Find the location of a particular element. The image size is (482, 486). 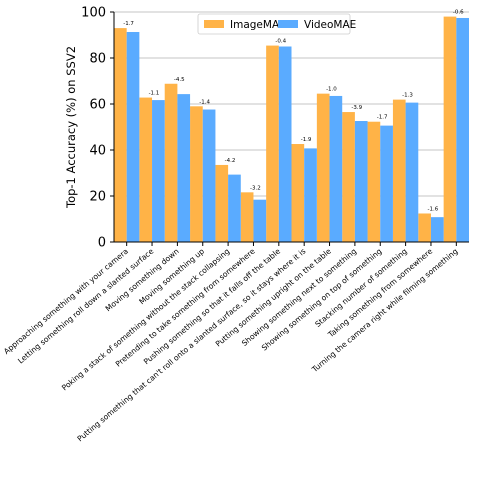

y-tick-label: 40 is located at coordinates (97, 151).